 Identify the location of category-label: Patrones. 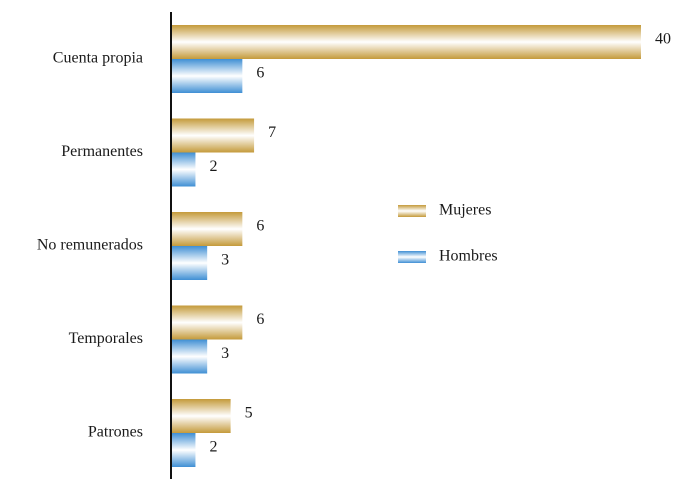
(115, 432).